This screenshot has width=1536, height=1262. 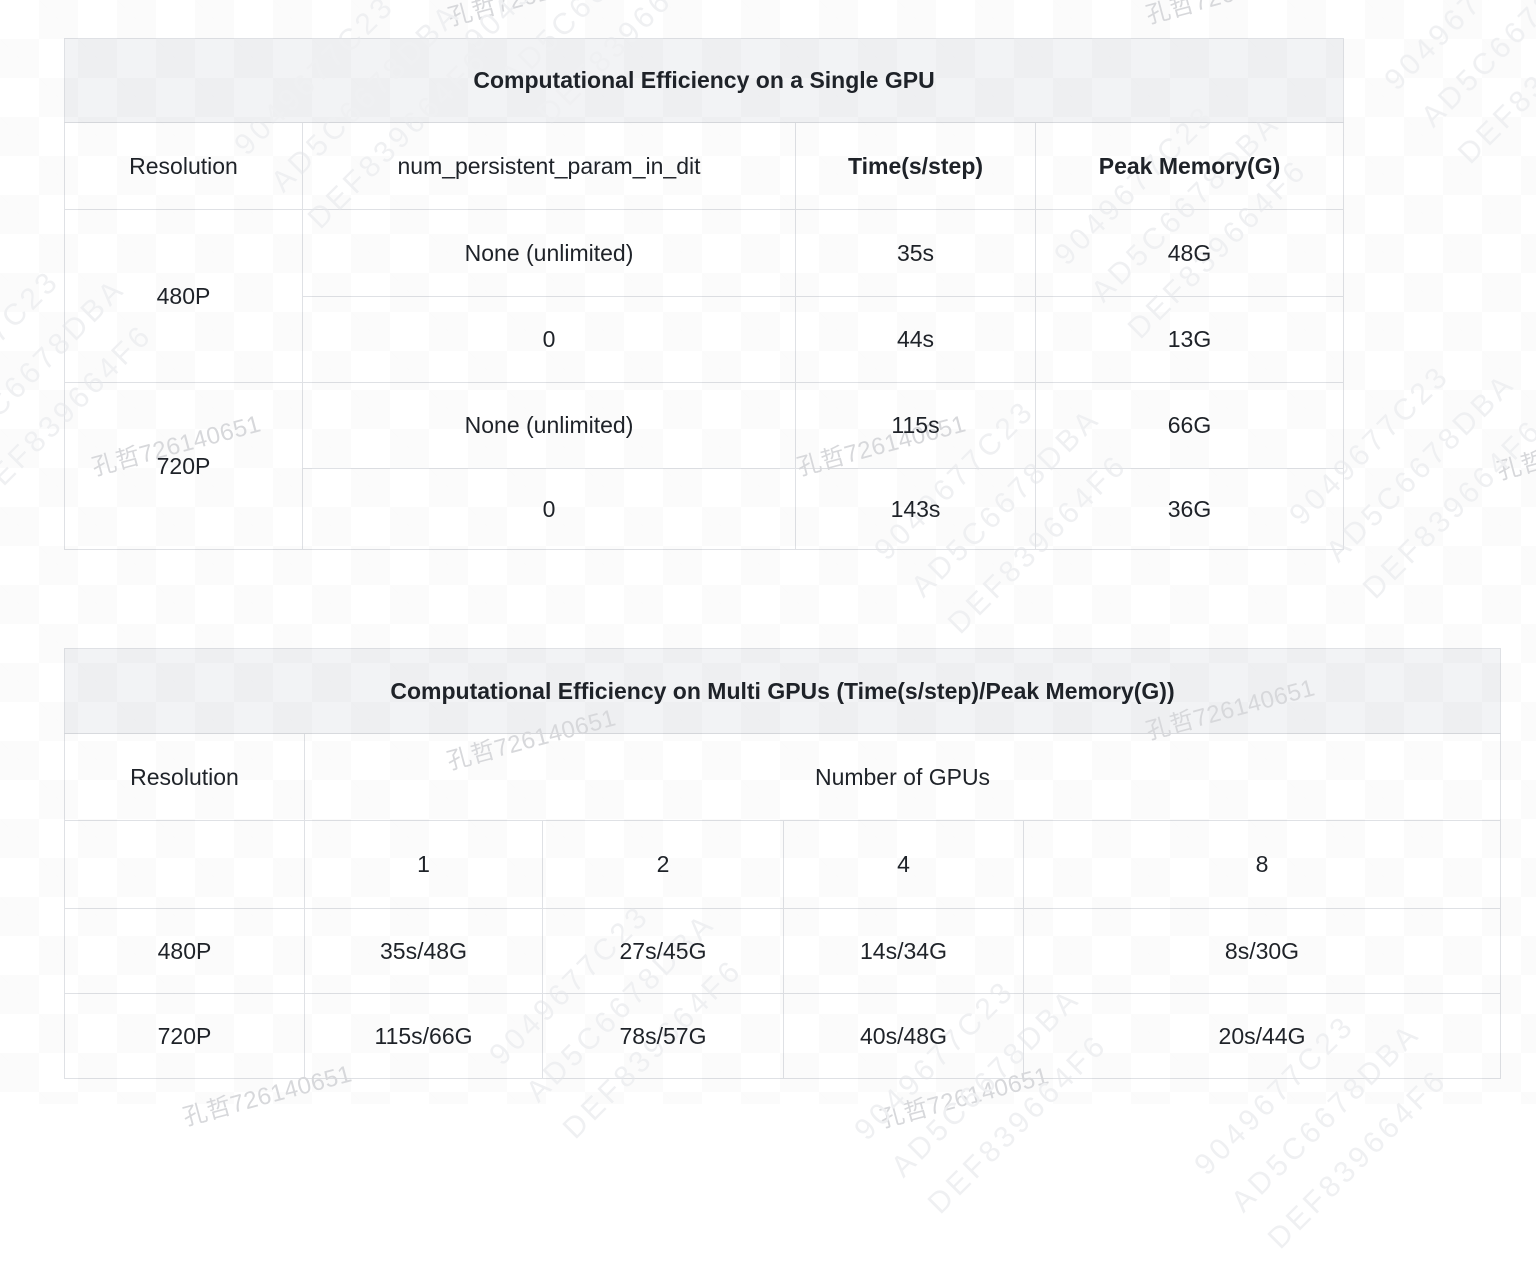 I want to click on cell-time-memory: 14s/34G, so click(x=903, y=951).